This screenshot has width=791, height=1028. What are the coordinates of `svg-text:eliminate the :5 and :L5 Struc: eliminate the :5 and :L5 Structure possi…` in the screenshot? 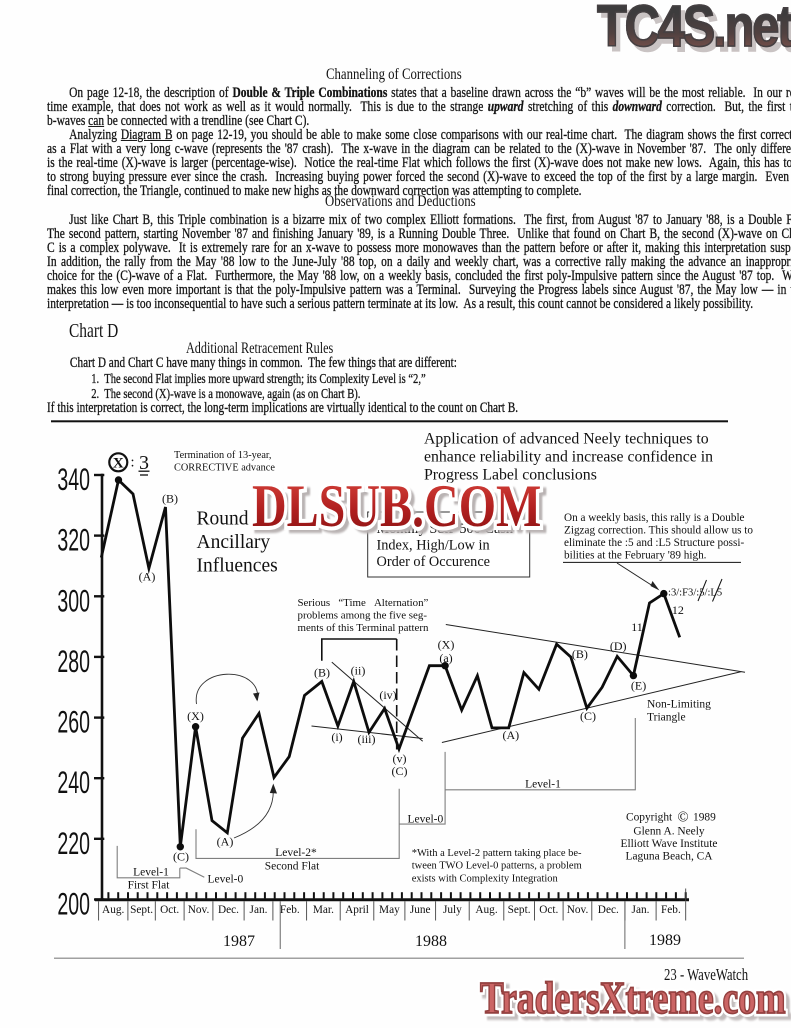 It's located at (654, 543).